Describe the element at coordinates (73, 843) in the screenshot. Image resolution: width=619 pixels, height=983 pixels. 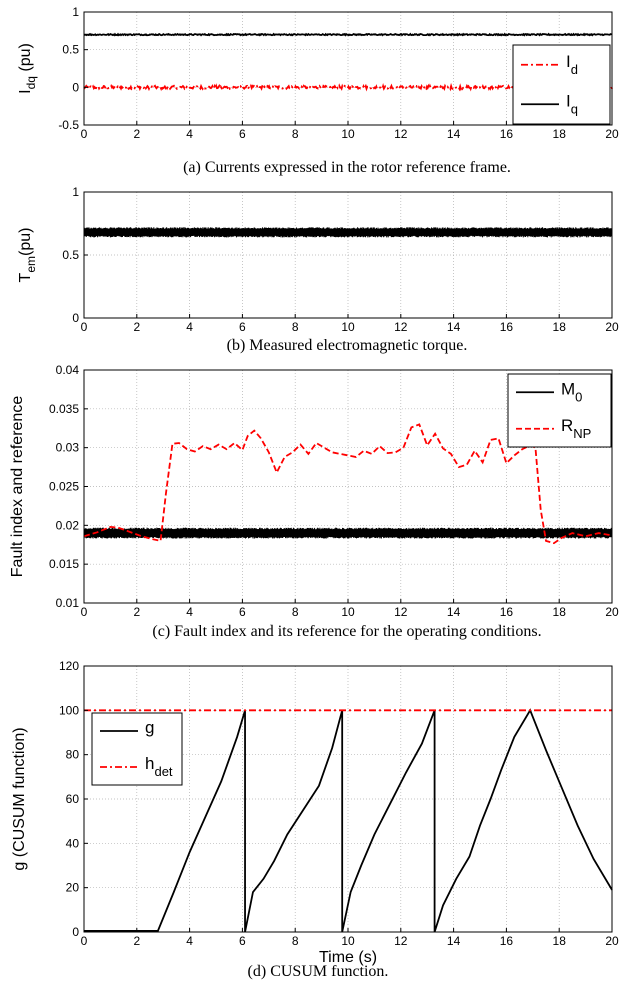
I see `y-tick-label: 40` at that location.